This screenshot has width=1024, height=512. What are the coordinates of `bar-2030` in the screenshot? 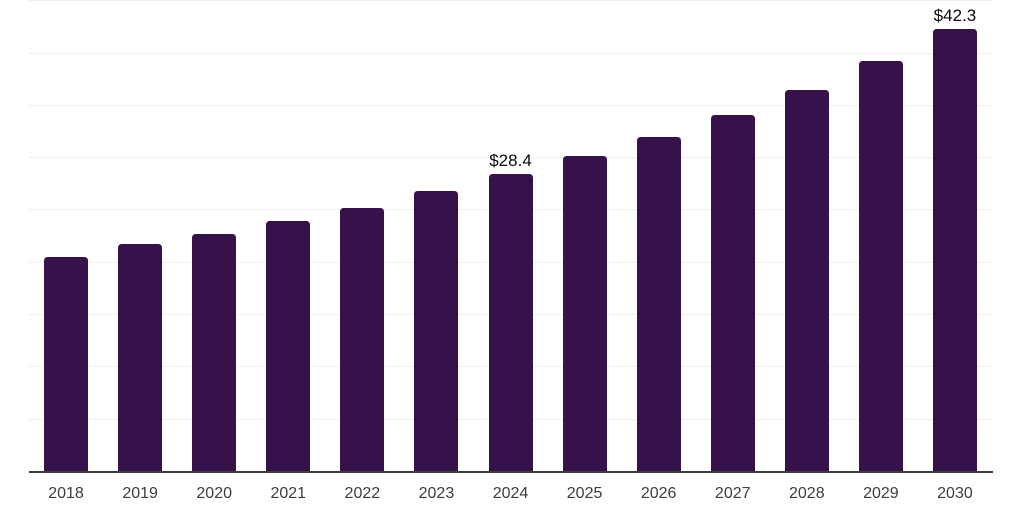 It's located at (954, 250).